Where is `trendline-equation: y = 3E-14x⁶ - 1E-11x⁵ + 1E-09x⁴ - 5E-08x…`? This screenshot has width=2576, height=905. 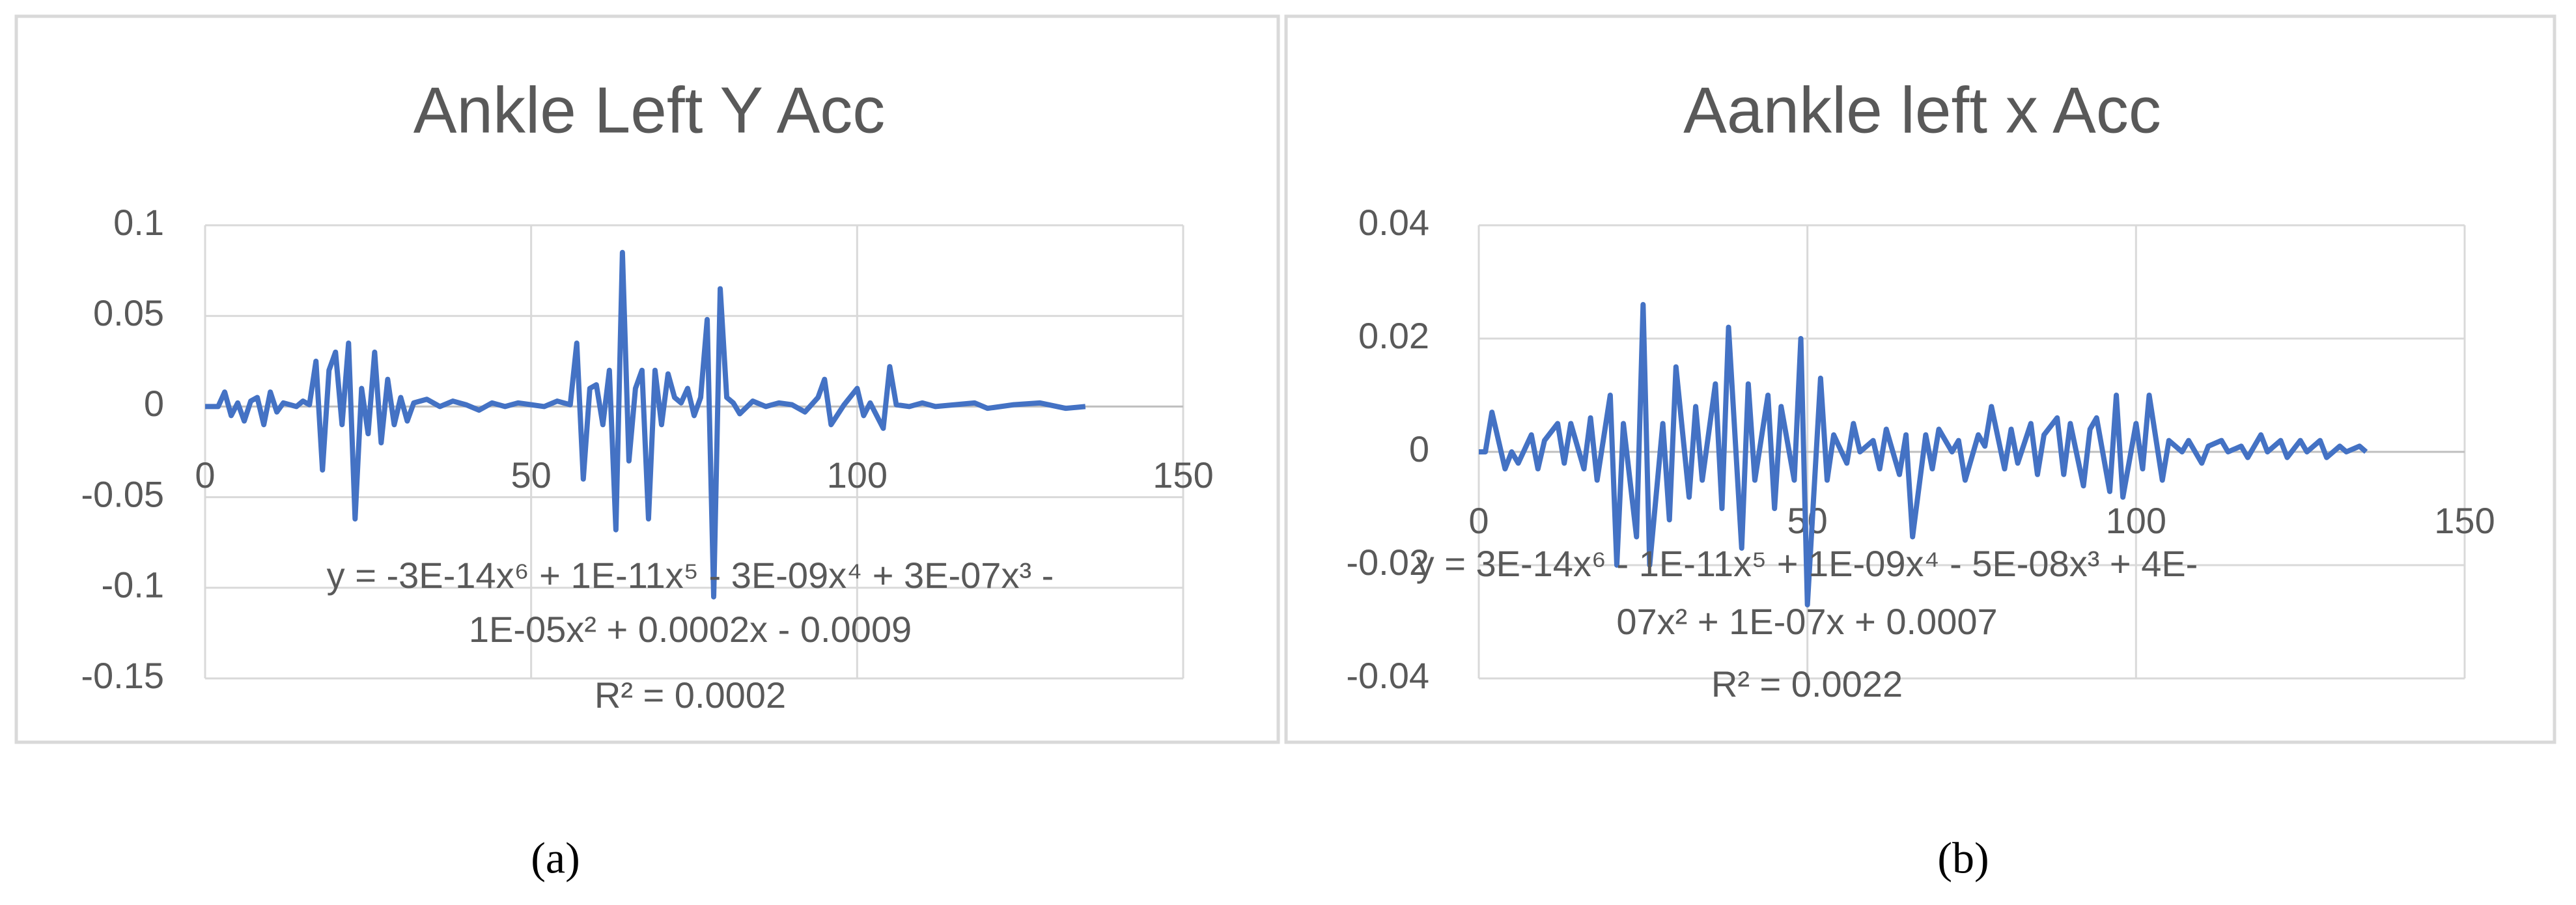
trendline-equation: y = 3E-14x⁶ - 1E-11x⁵ + 1E-09x⁴ - 5E-08x… is located at coordinates (1807, 563).